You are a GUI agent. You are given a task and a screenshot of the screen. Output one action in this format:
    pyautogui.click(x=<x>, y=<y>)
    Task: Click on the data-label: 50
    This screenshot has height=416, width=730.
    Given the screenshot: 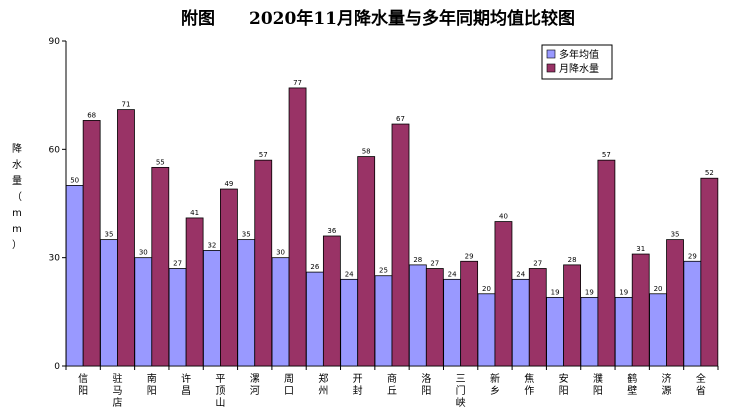 What is the action you would take?
    pyautogui.click(x=74, y=180)
    